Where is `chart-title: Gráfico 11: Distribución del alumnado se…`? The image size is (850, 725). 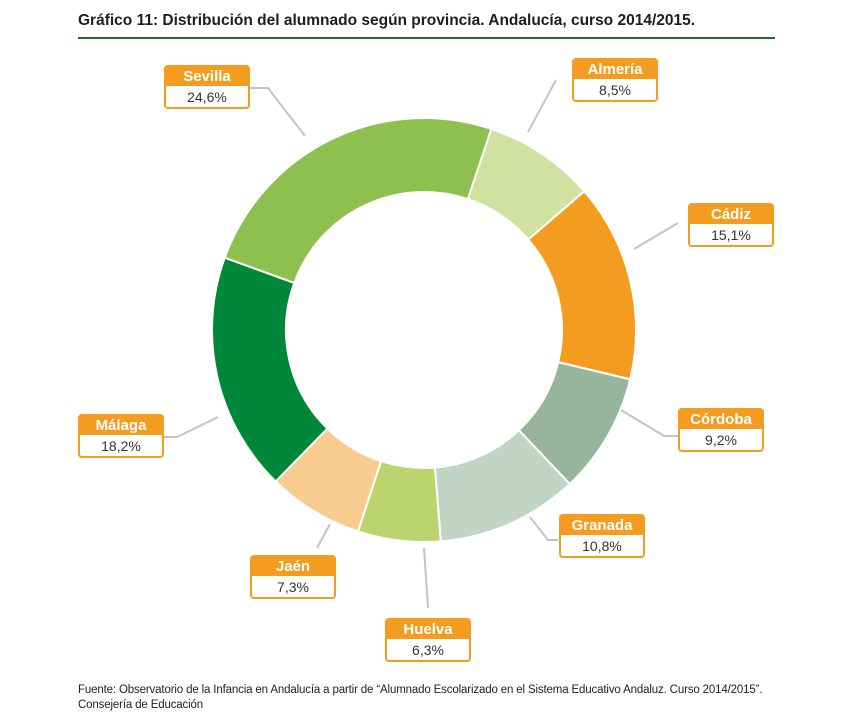
chart-title: Gráfico 11: Distribución del alumnado se… is located at coordinates (387, 20).